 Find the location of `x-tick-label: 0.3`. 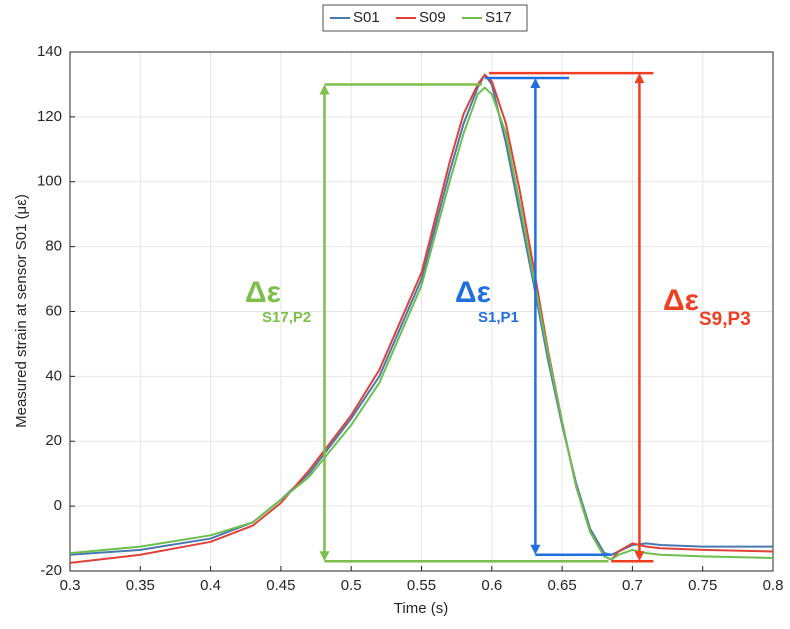

x-tick-label: 0.3 is located at coordinates (70, 585).